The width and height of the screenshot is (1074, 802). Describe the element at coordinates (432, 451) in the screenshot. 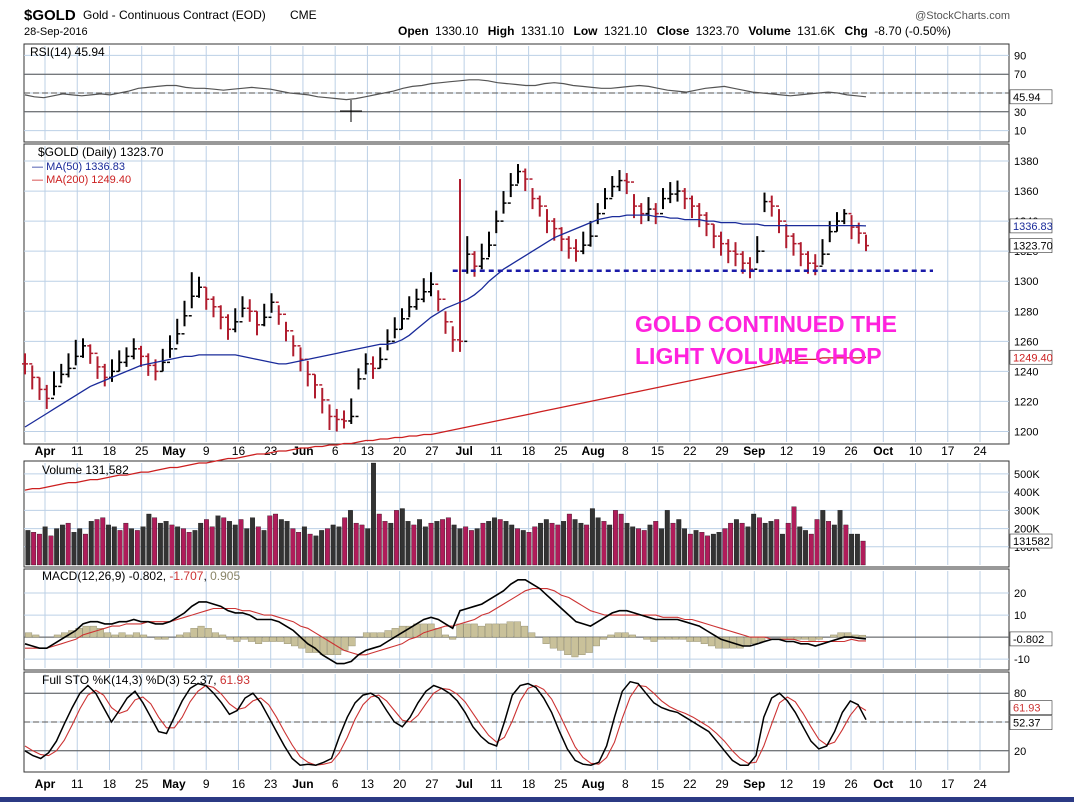

I see `x-tick-label: 27` at that location.